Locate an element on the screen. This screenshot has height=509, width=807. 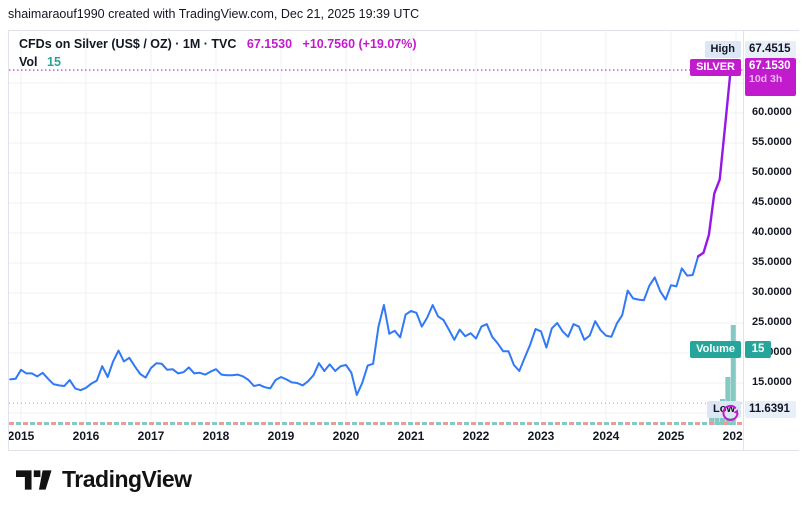
price-tick-label: 55.0000 is located at coordinates (772, 142).